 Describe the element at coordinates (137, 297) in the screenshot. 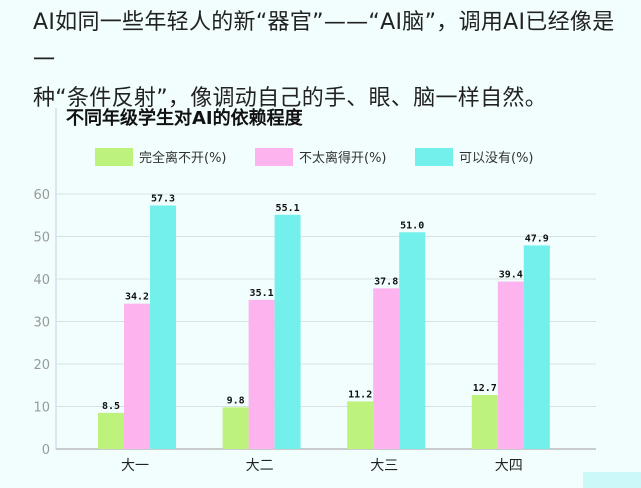

I see `data-label: 34.2` at that location.